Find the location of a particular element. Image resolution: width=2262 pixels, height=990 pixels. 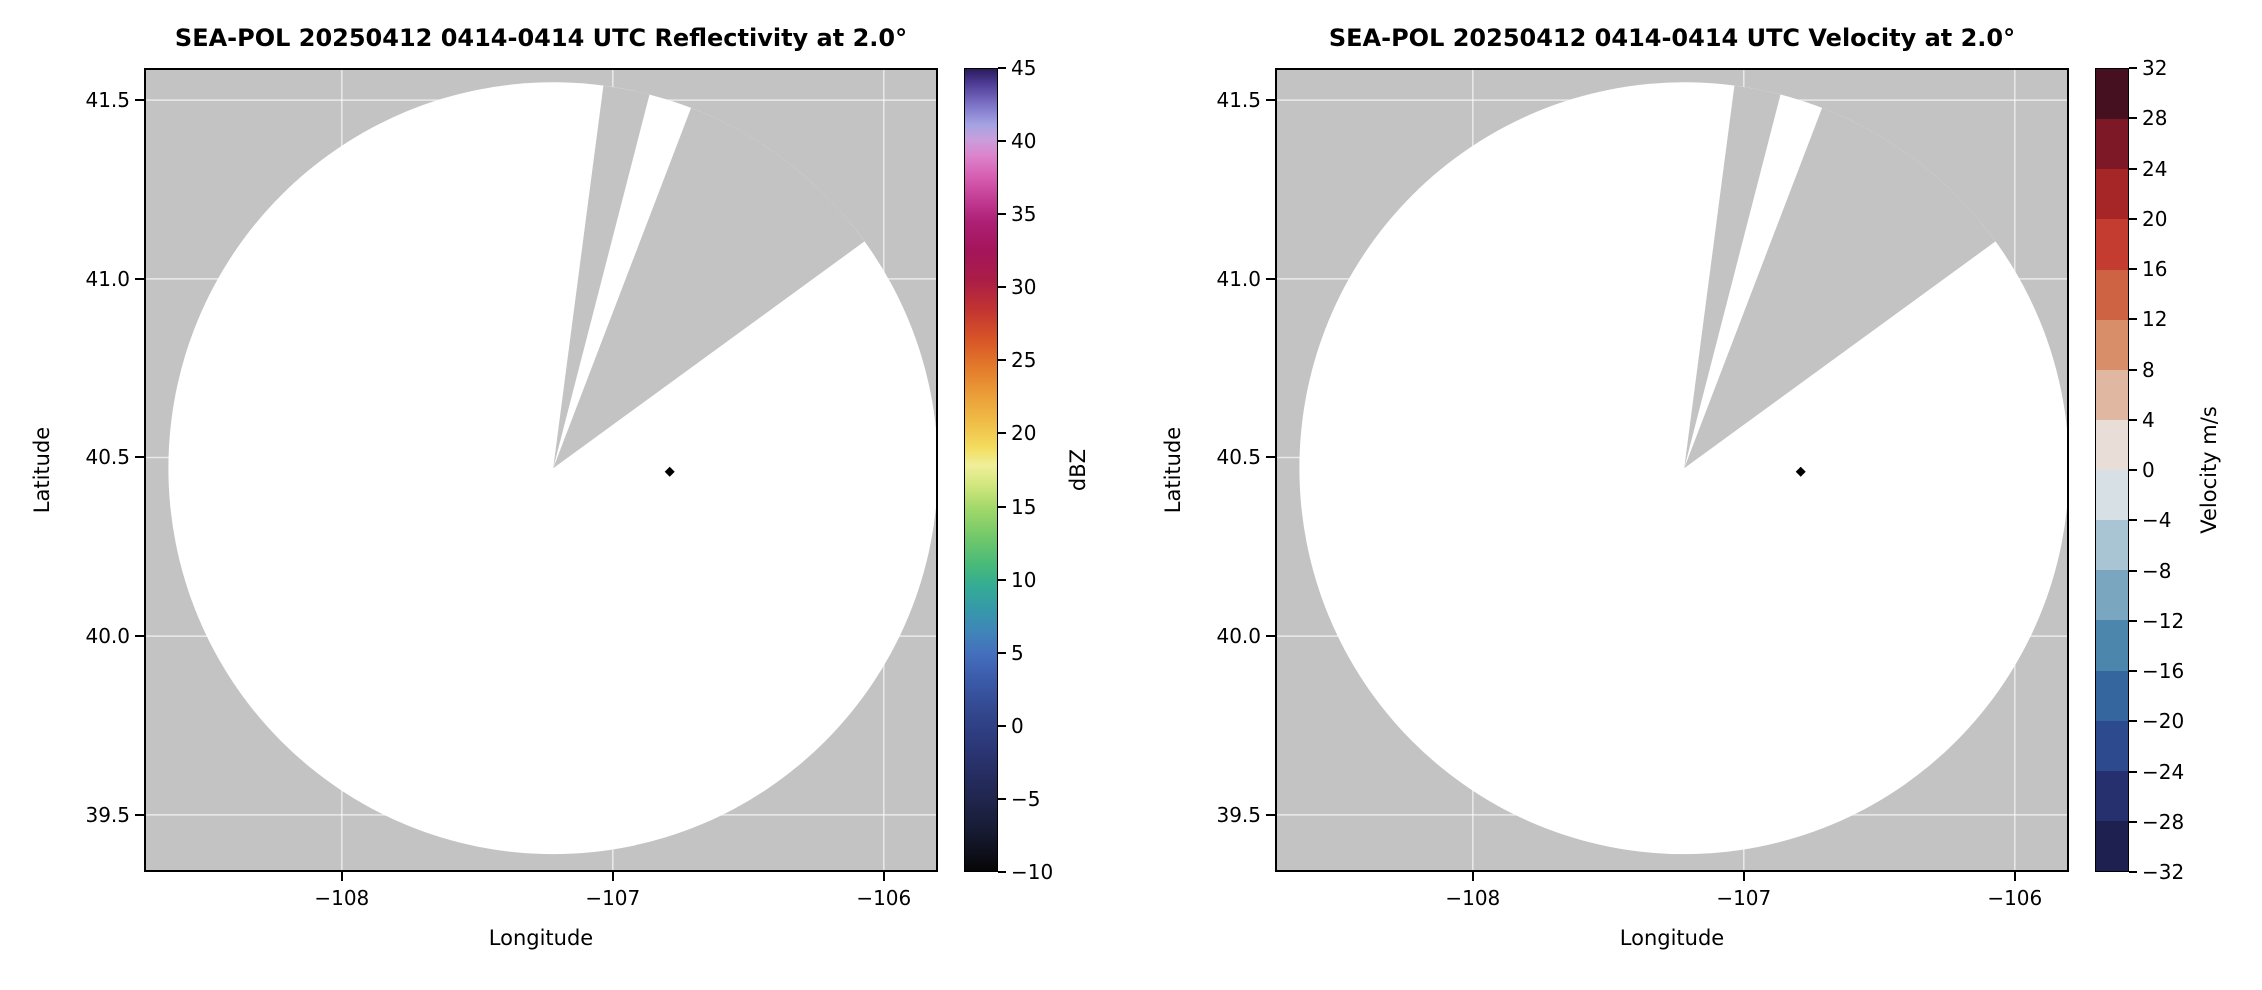

colorbar-tick-label: −4 is located at coordinates (2157, 520).